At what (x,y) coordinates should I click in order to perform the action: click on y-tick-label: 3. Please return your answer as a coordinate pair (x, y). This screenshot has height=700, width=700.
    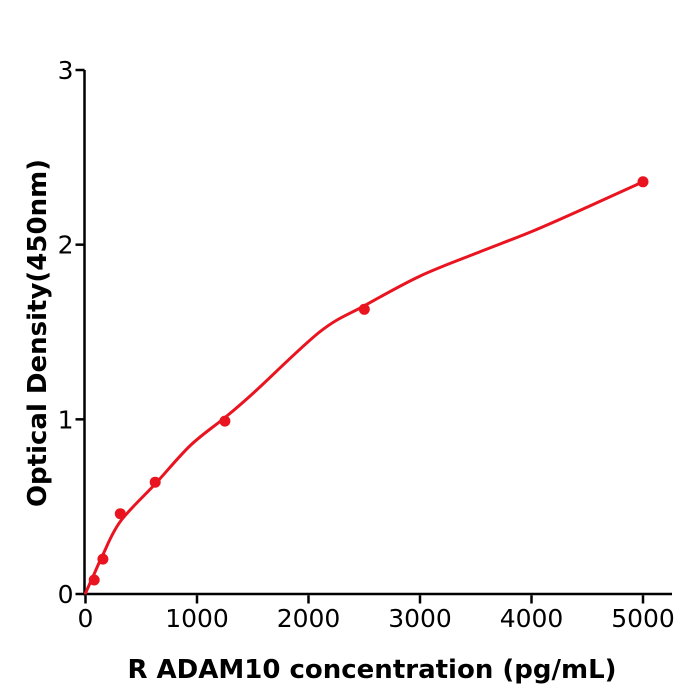
    Looking at the image, I should click on (66, 70).